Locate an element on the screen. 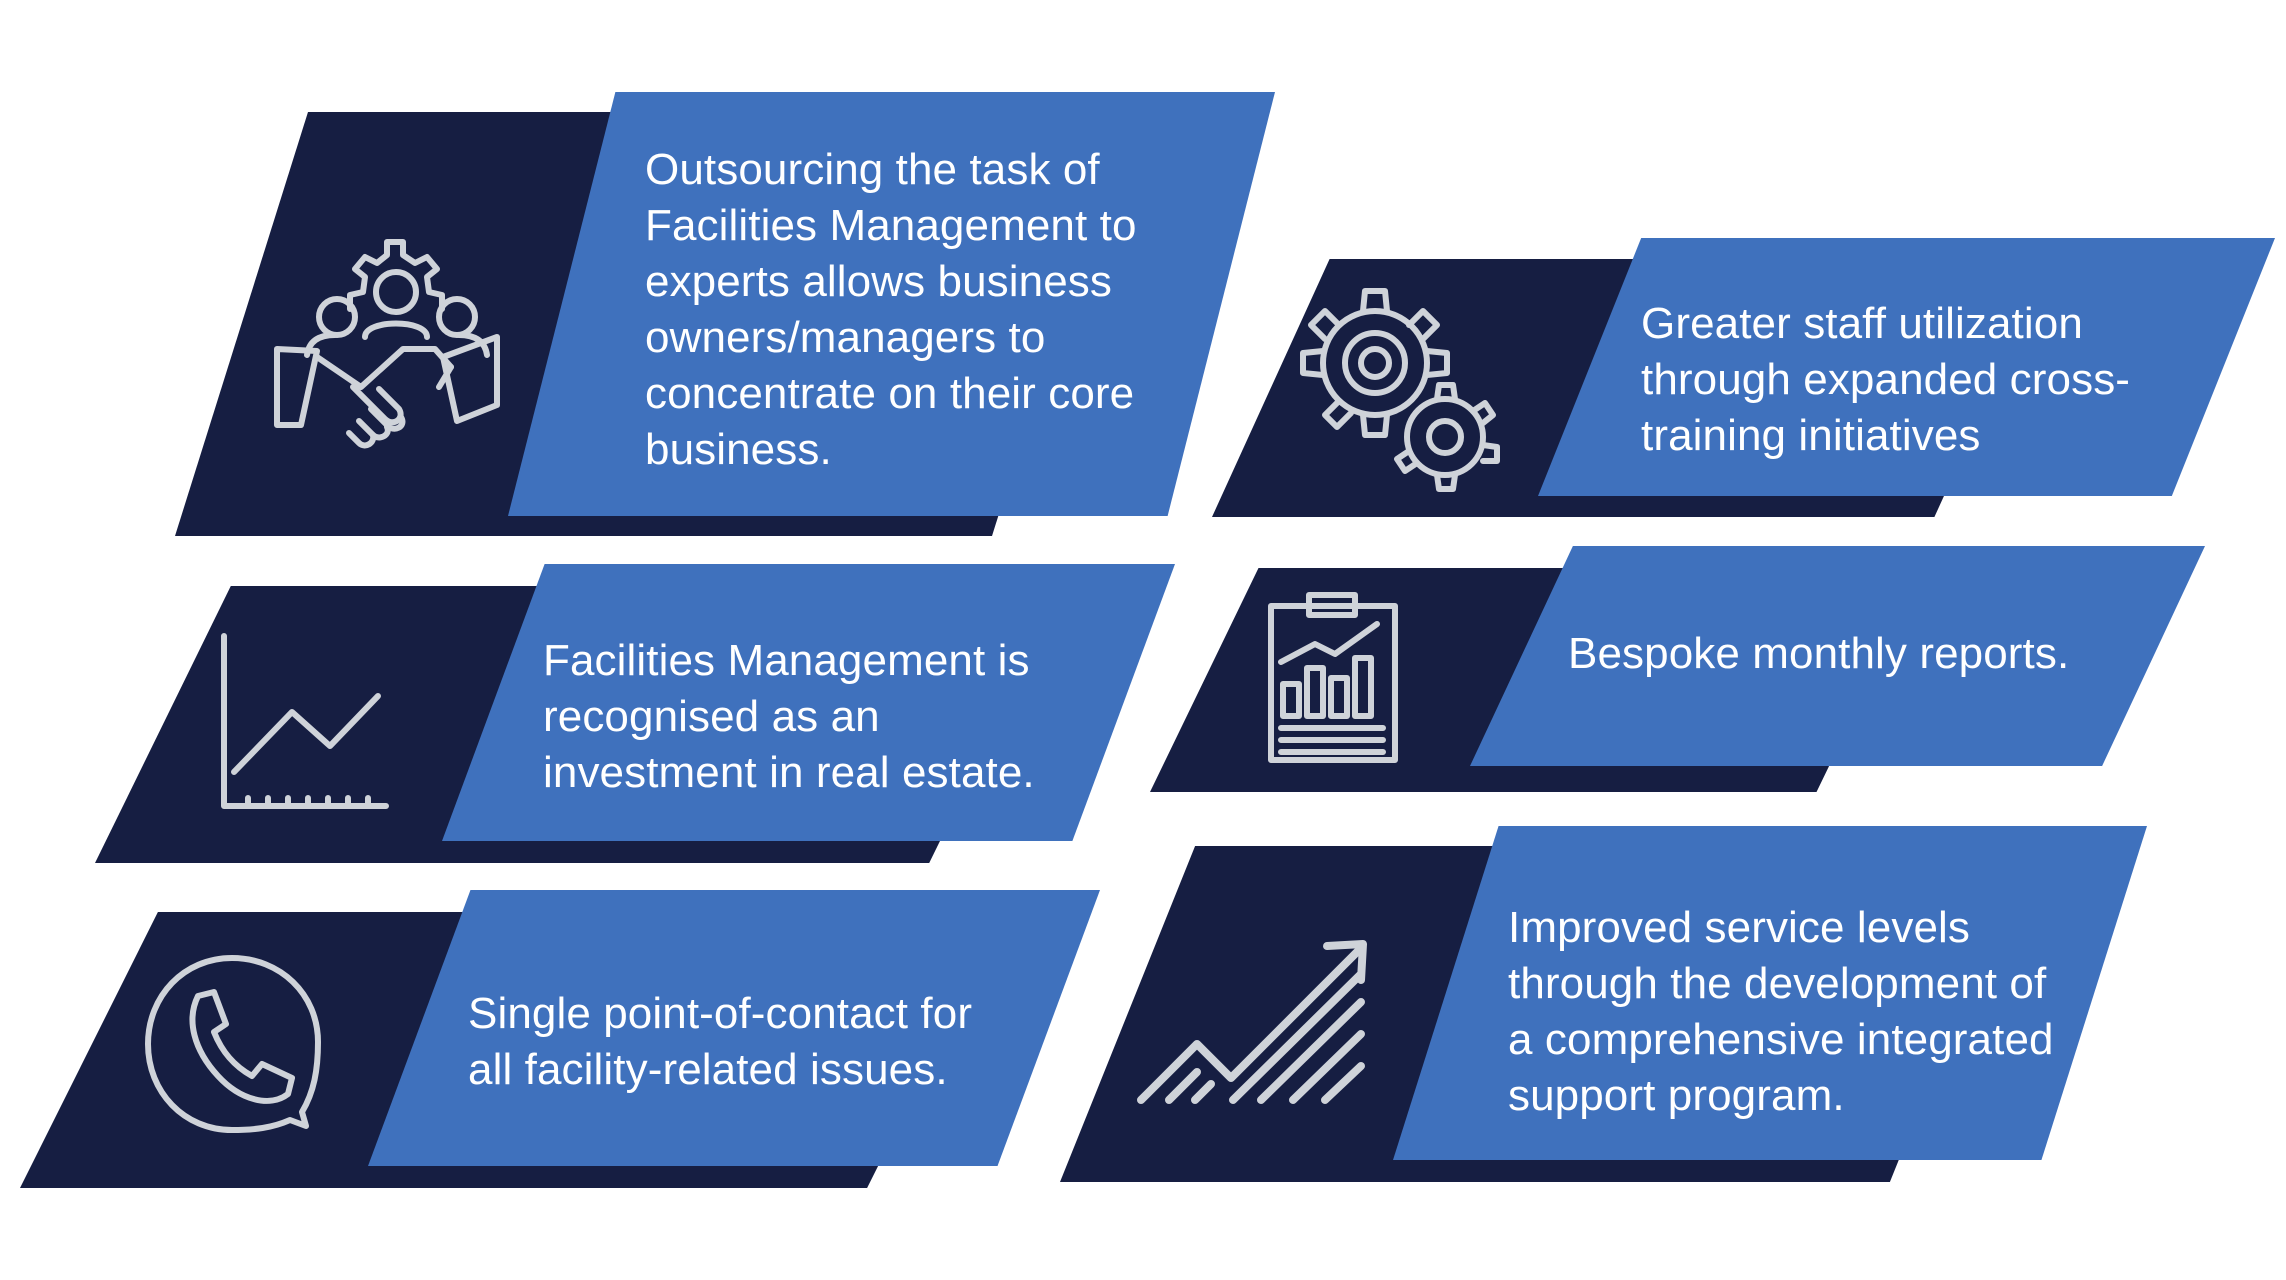  card-text: Bespoke monthly reports. is located at coordinates (1819, 653).